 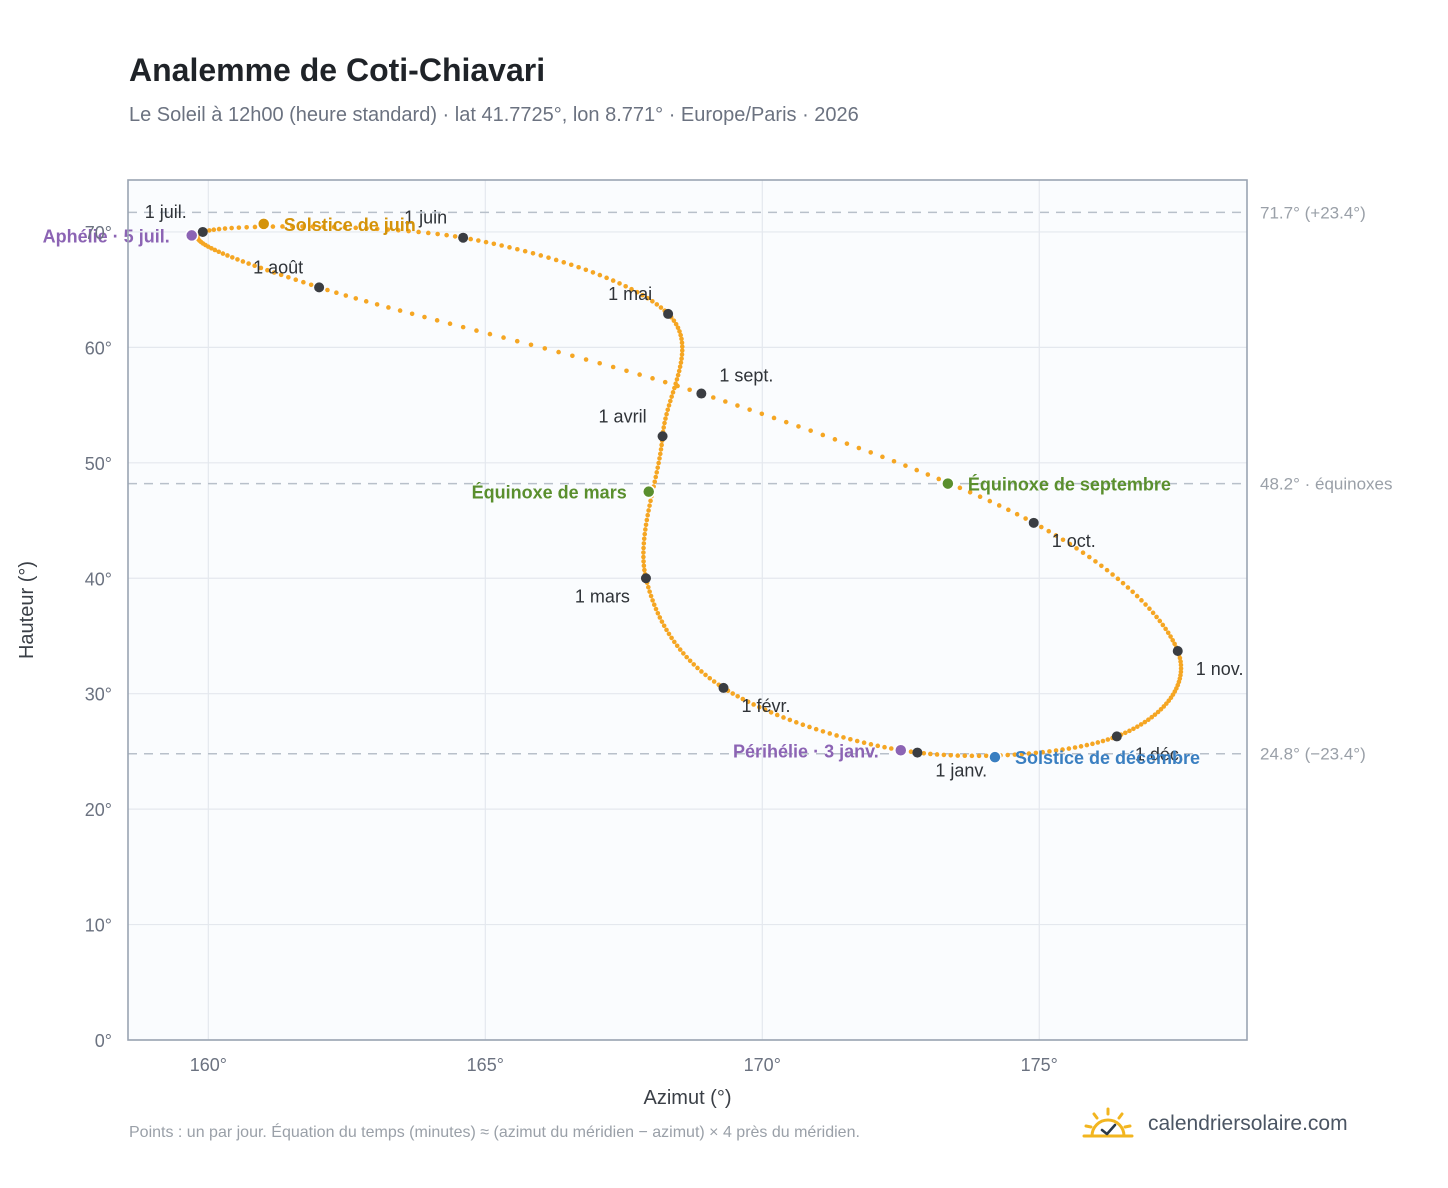 I want to click on sun-check-icon, so click(x=1108, y=1122).